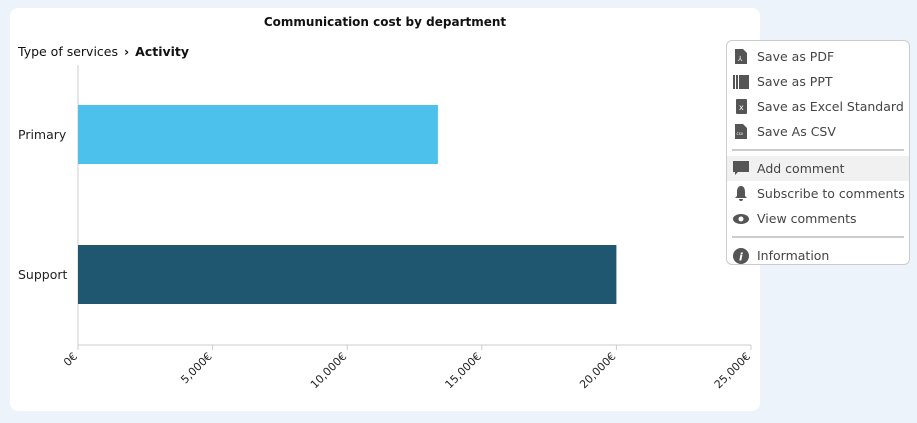 This screenshot has width=917, height=423. What do you see at coordinates (818, 193) in the screenshot?
I see `menu-subscribe-comments: Subscribe to comments` at bounding box center [818, 193].